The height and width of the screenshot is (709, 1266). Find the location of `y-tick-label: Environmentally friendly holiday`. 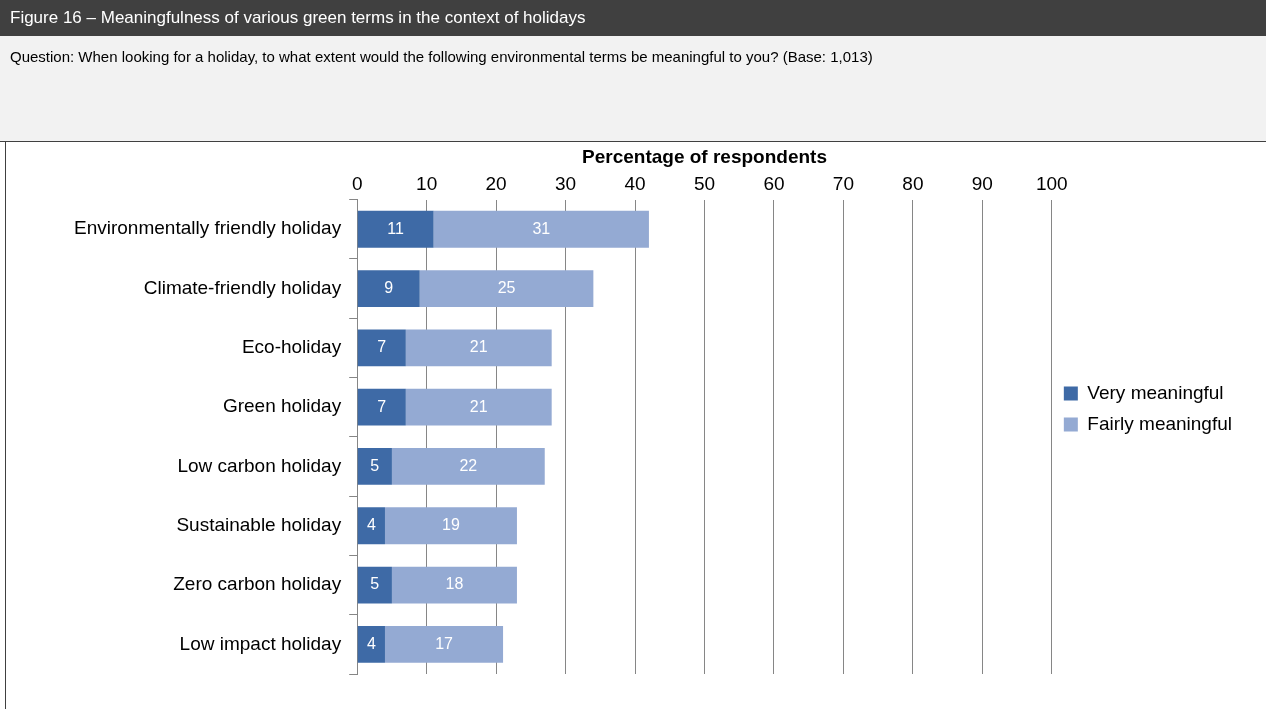

y-tick-label: Environmentally friendly holiday is located at coordinates (208, 228).